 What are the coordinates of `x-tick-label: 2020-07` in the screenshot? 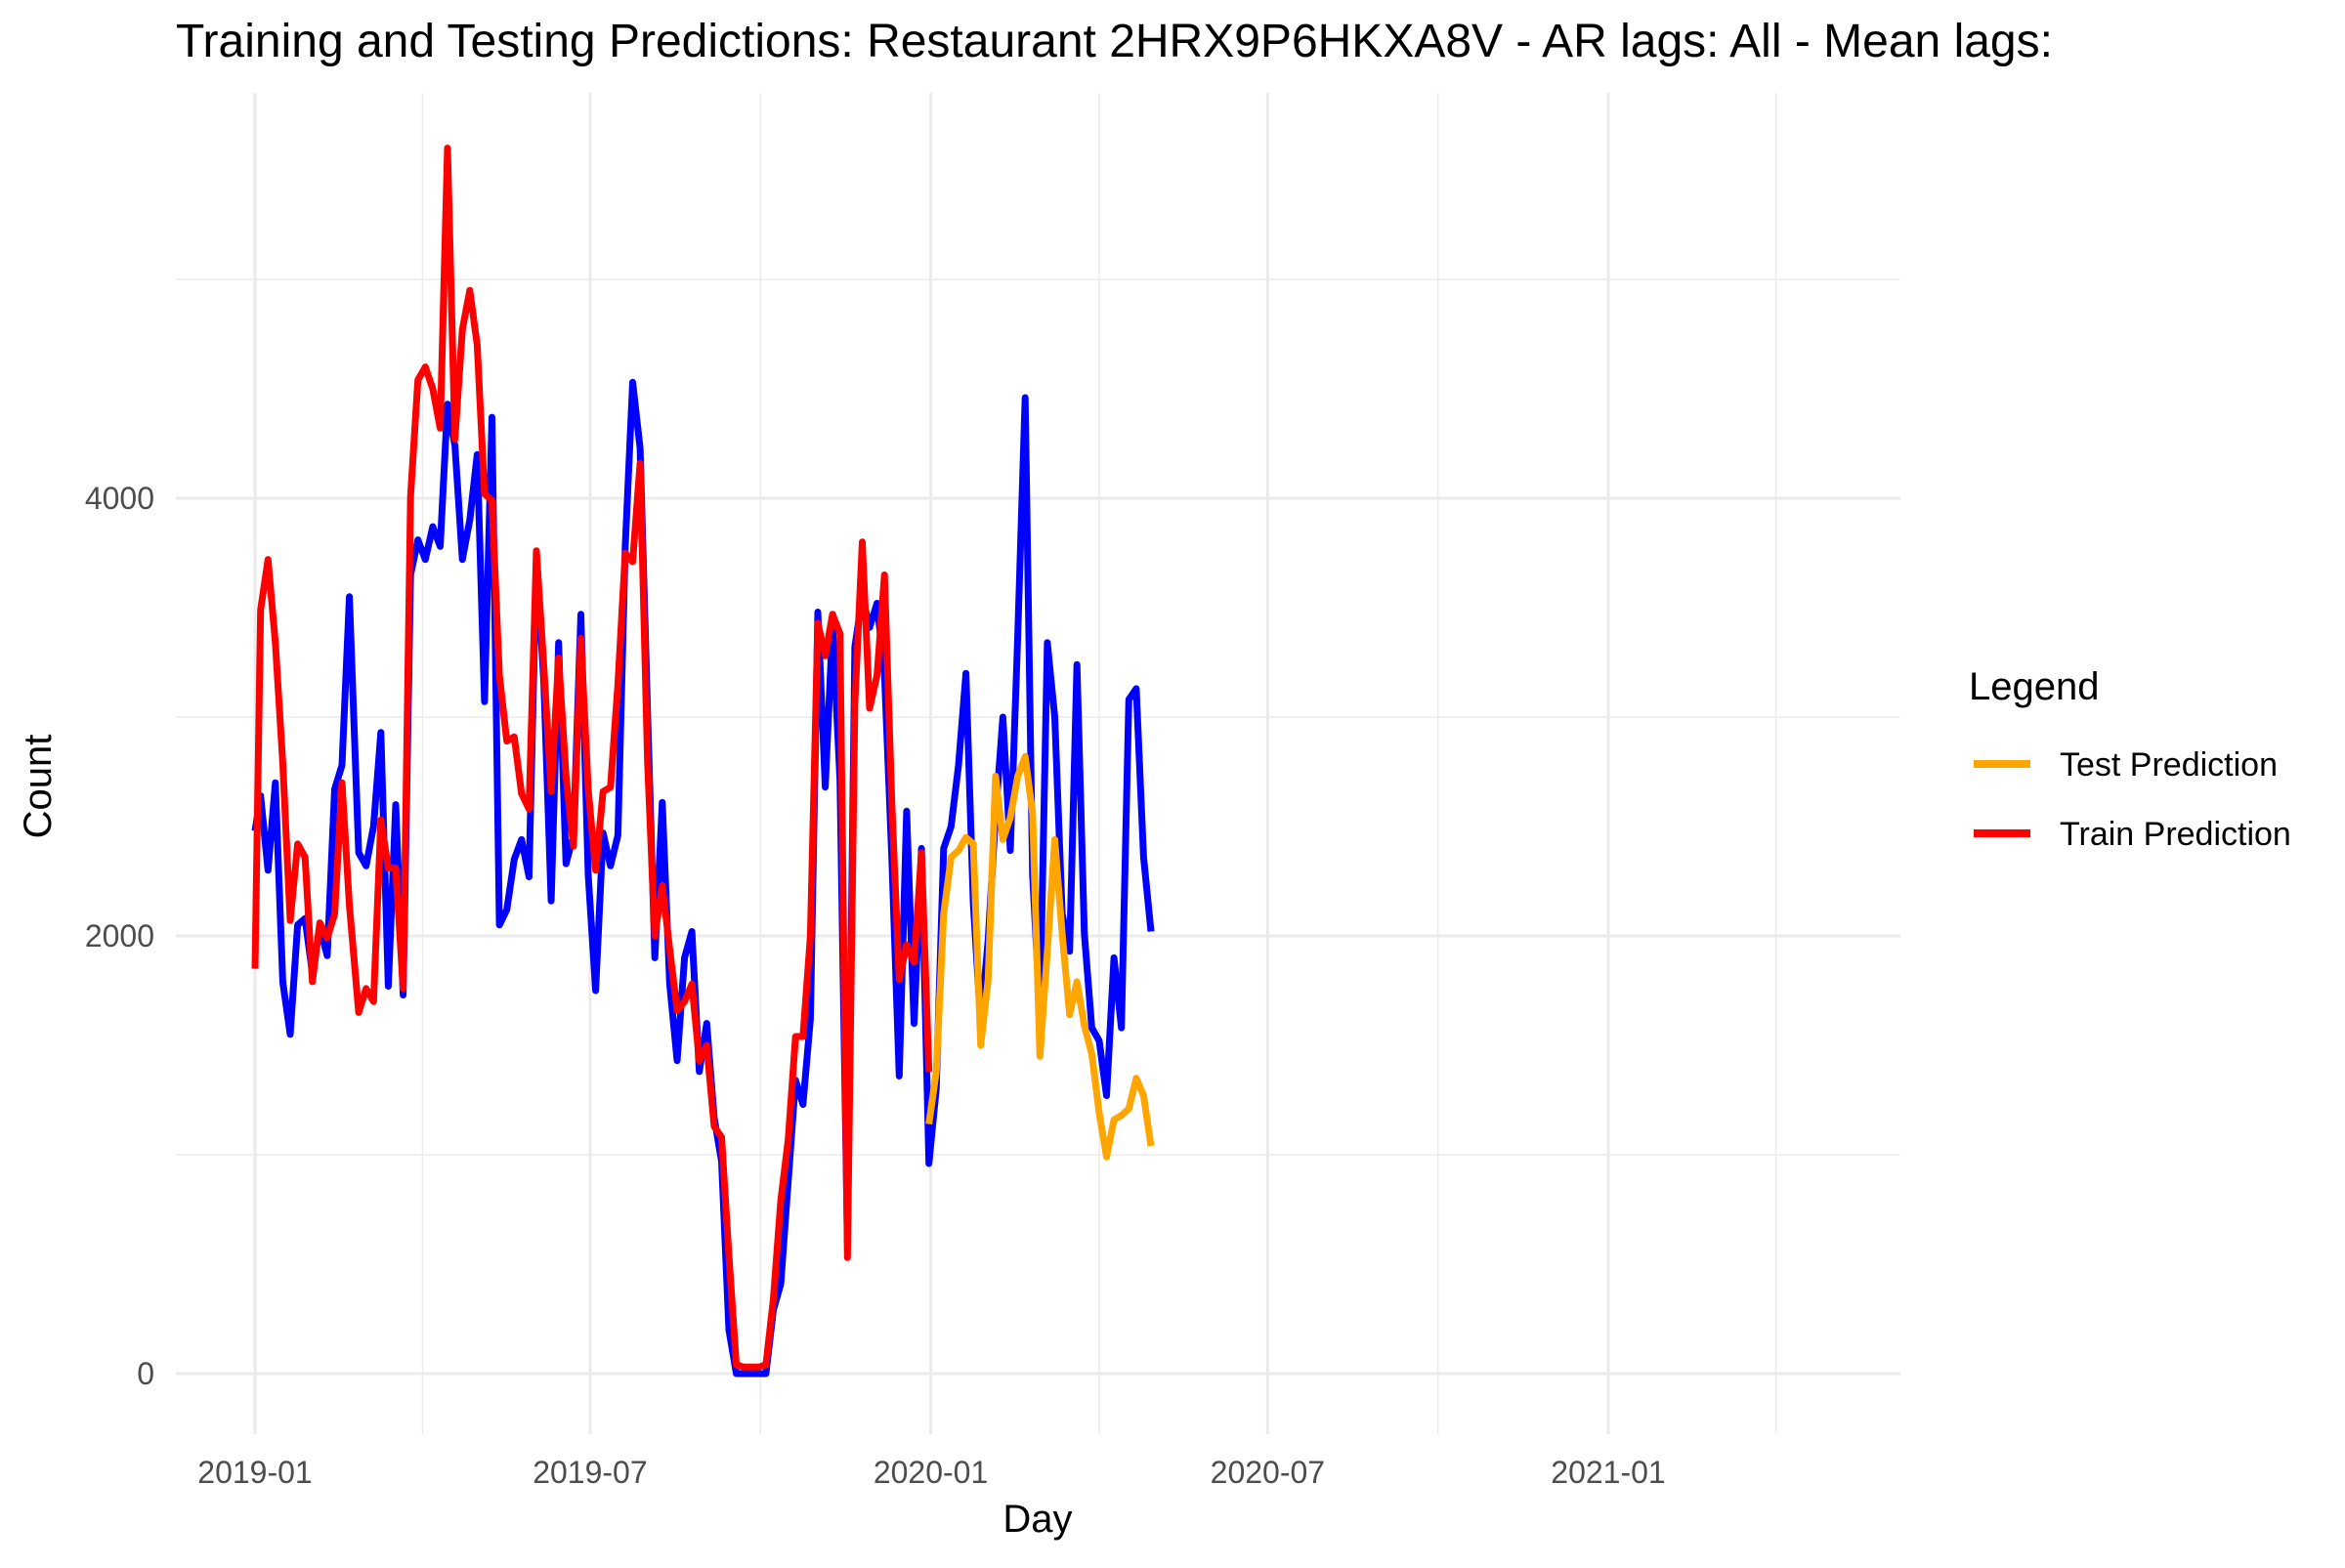 It's located at (1268, 1472).